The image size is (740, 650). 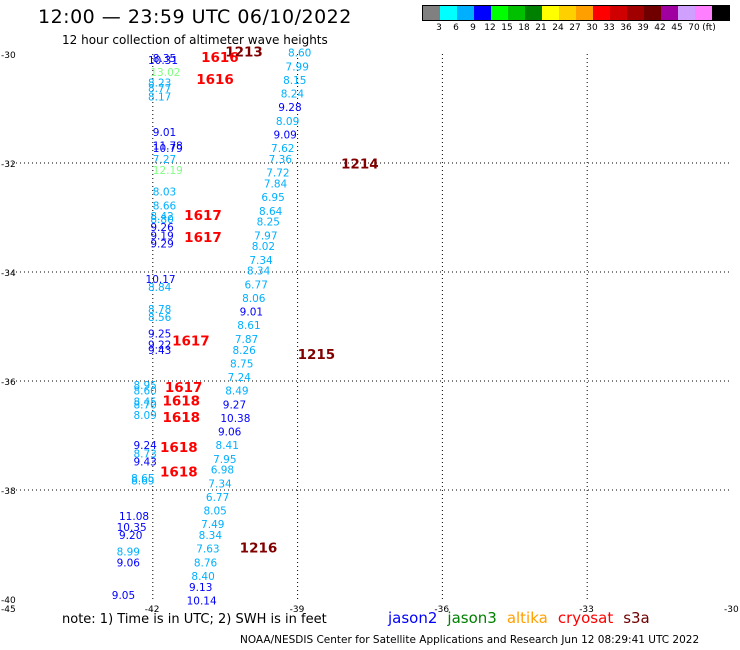 I want to click on satellite-jason2: jason2, so click(x=413, y=618).